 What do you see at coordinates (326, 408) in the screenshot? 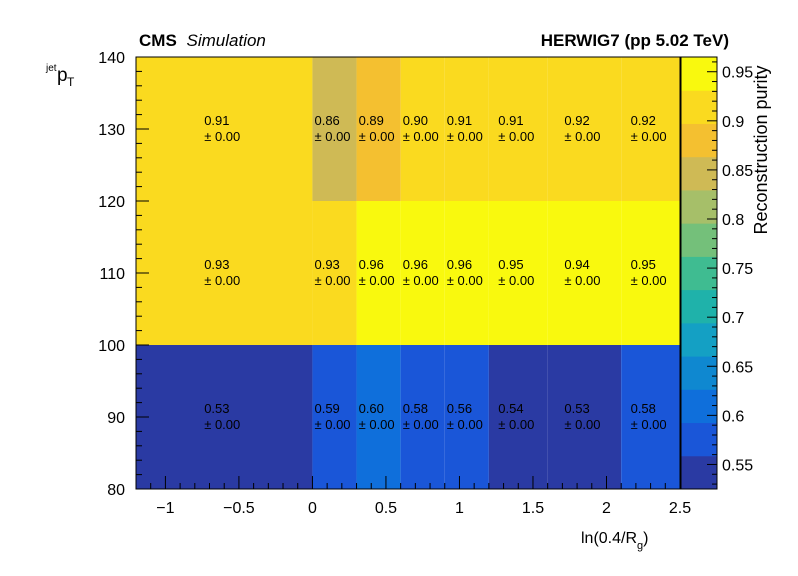
I see `cell-value-label: 0.59` at bounding box center [326, 408].